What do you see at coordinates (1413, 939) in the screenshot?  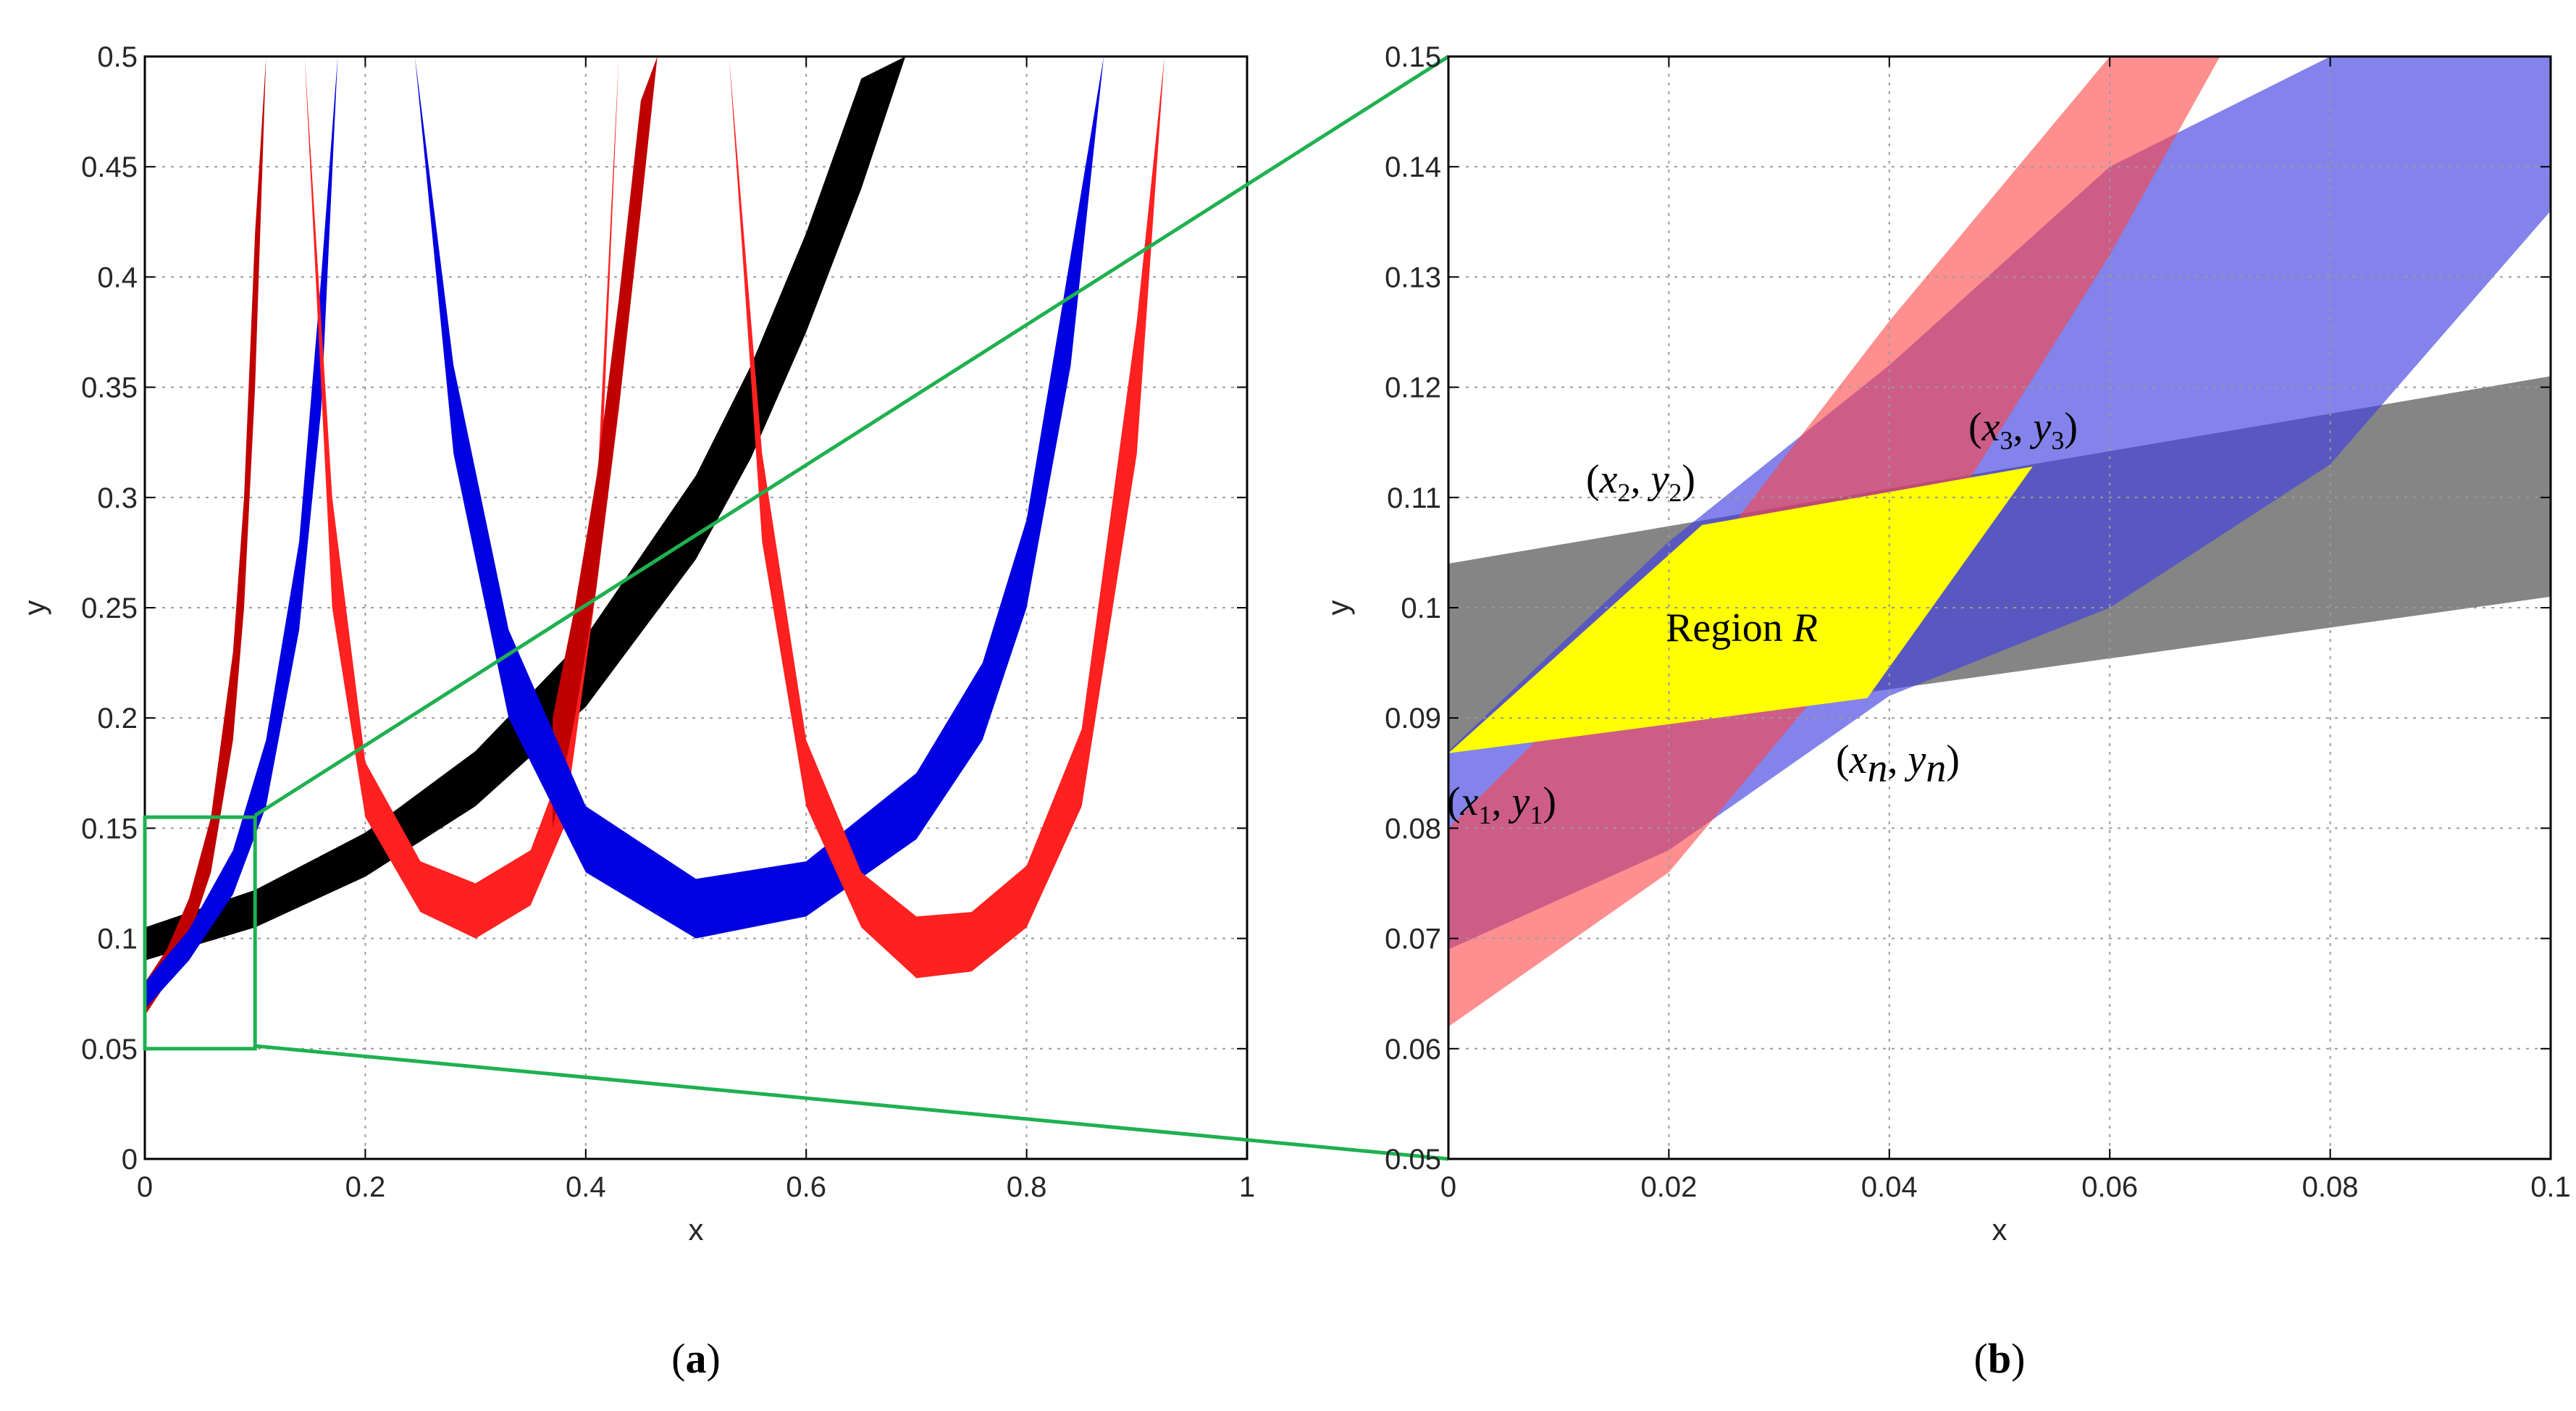 I see `y-tick-label: 0.07` at bounding box center [1413, 939].